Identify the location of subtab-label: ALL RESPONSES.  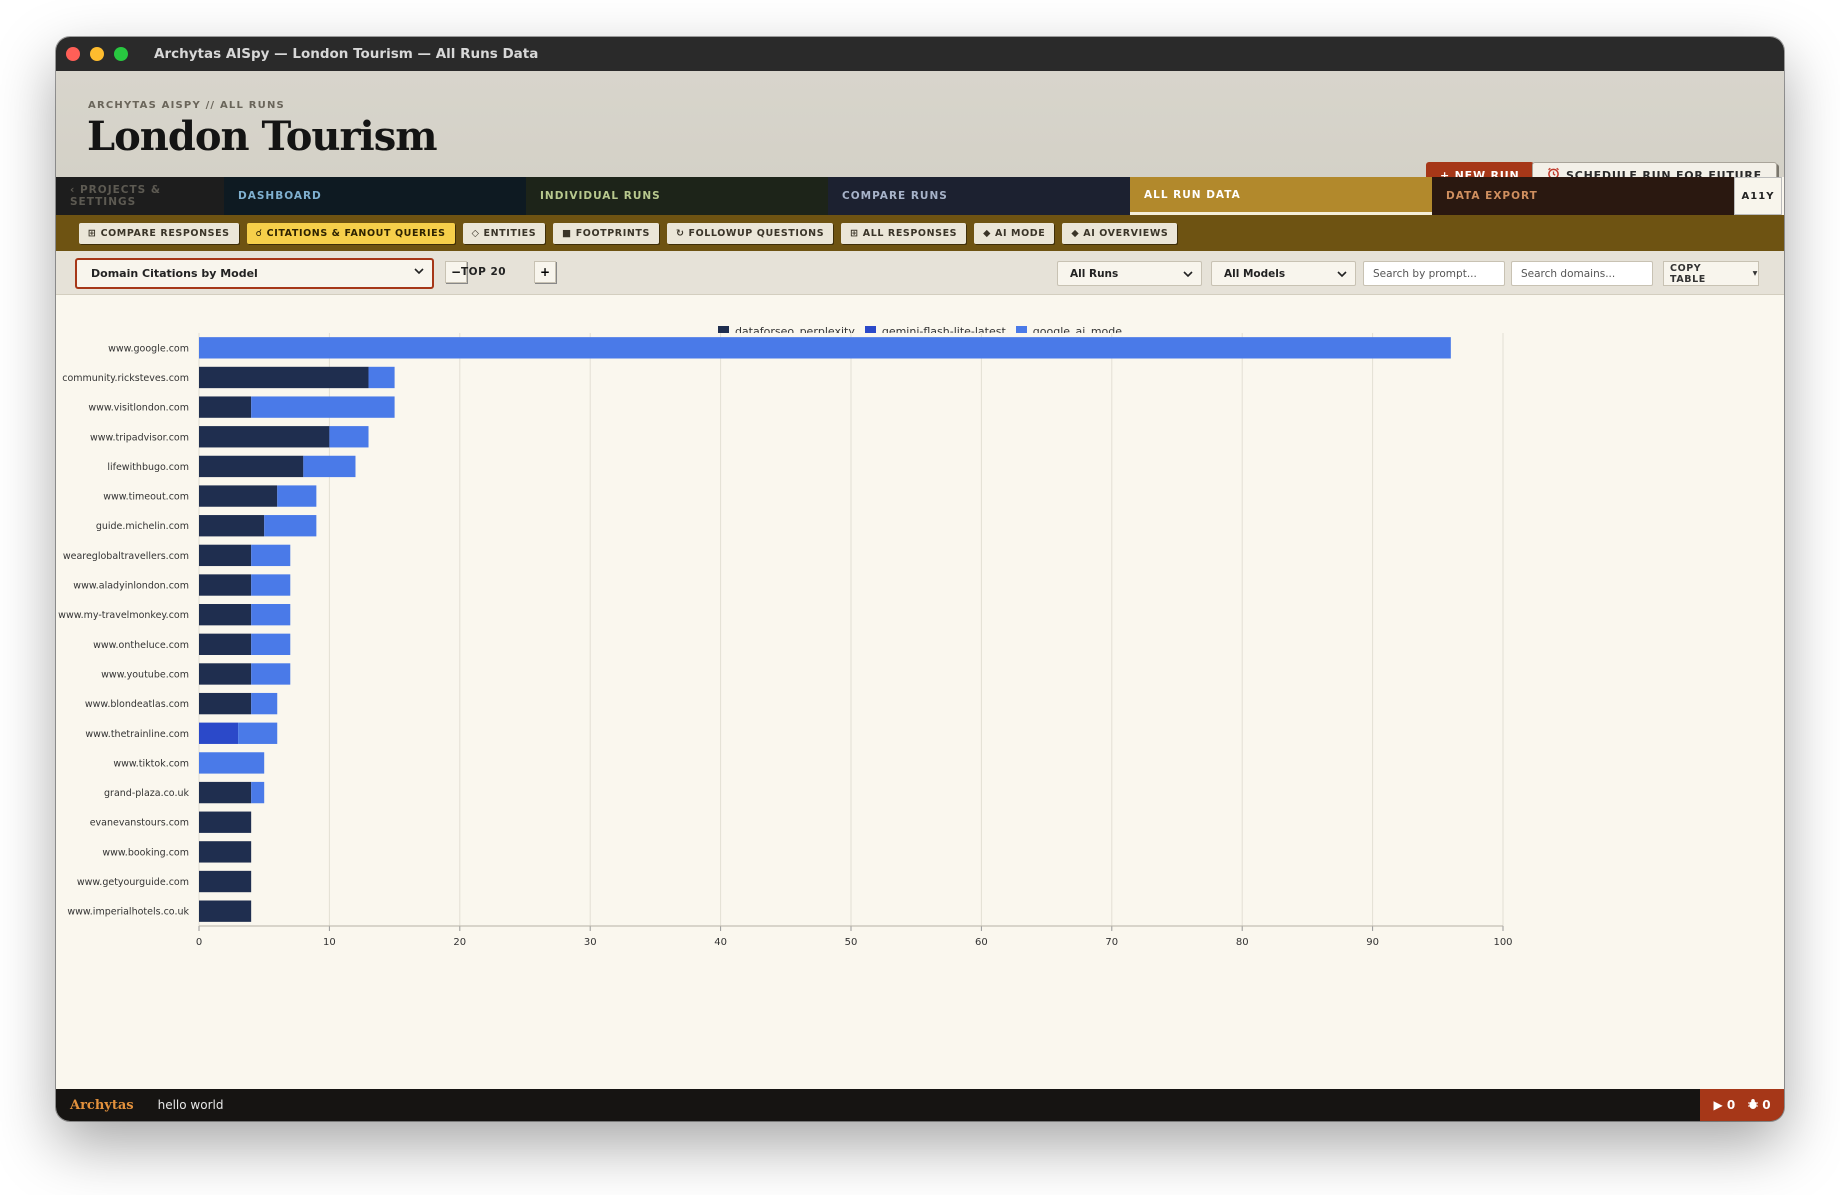
(910, 233).